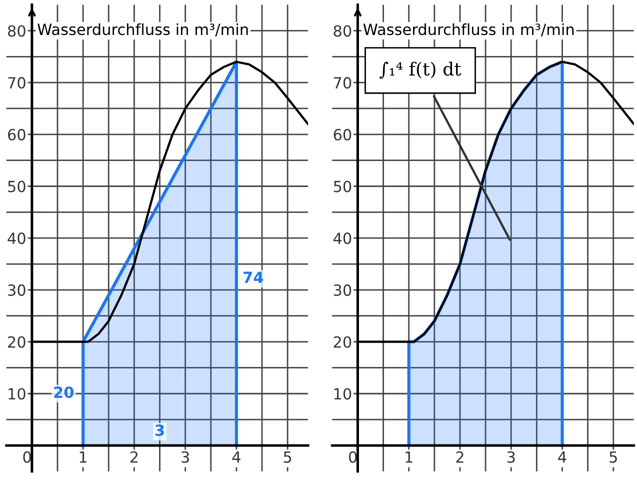 Image resolution: width=637 pixels, height=481 pixels. What do you see at coordinates (64, 392) in the screenshot?
I see `annotation: 20` at bounding box center [64, 392].